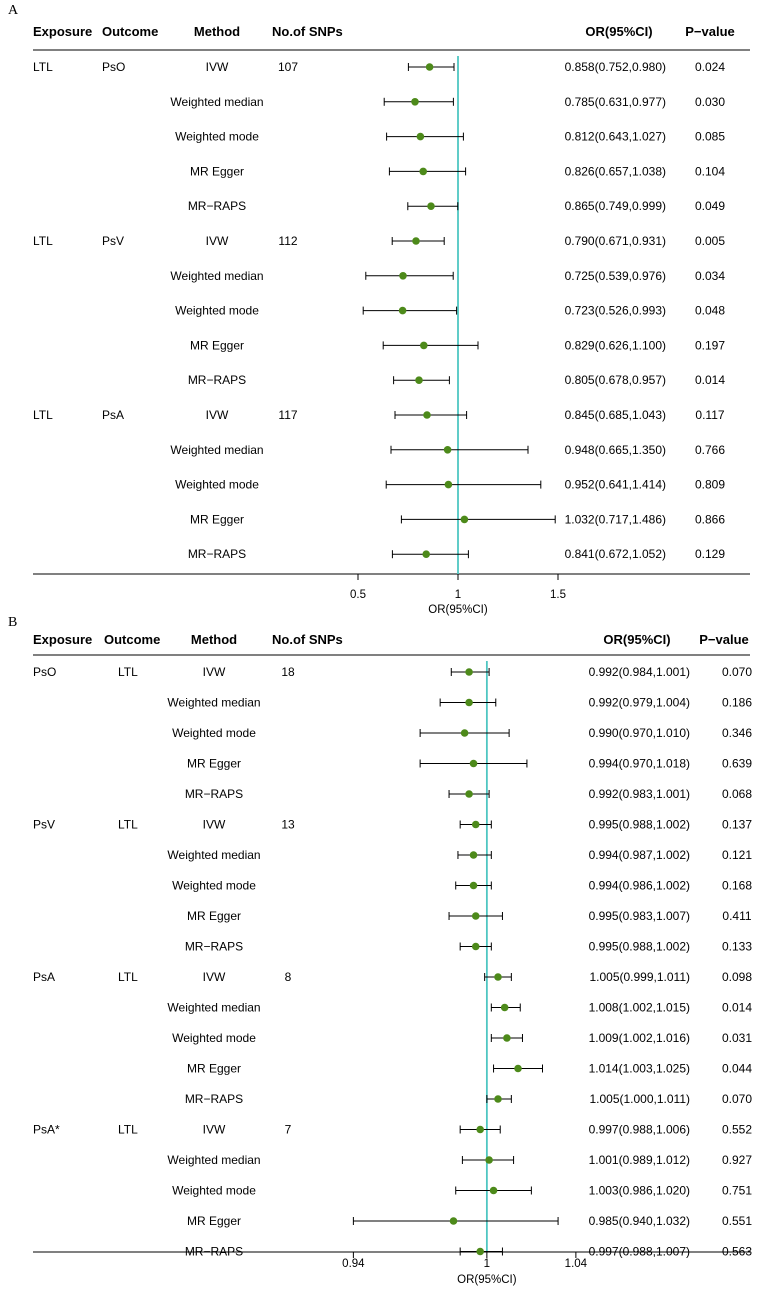  I want to click on cell-pvalue: 0.030, so click(710, 102).